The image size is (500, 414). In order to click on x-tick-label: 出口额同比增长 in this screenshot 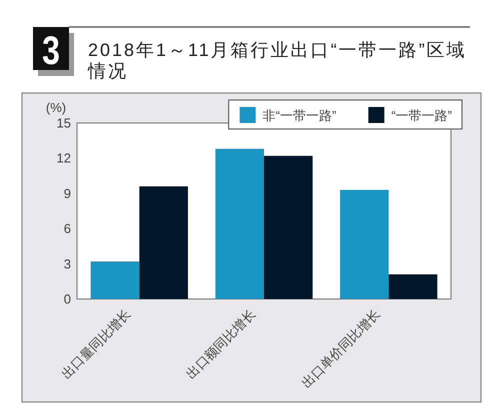, I will do `click(220, 344)`.